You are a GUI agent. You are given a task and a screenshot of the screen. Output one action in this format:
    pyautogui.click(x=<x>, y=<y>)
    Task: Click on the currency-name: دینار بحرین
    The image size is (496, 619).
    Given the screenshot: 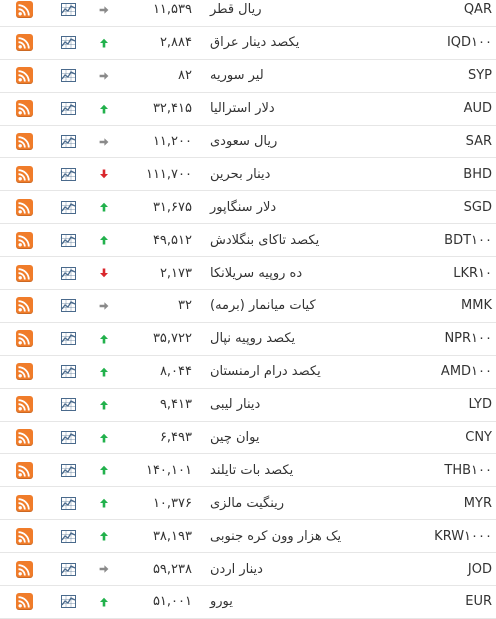 What is the action you would take?
    pyautogui.click(x=240, y=174)
    